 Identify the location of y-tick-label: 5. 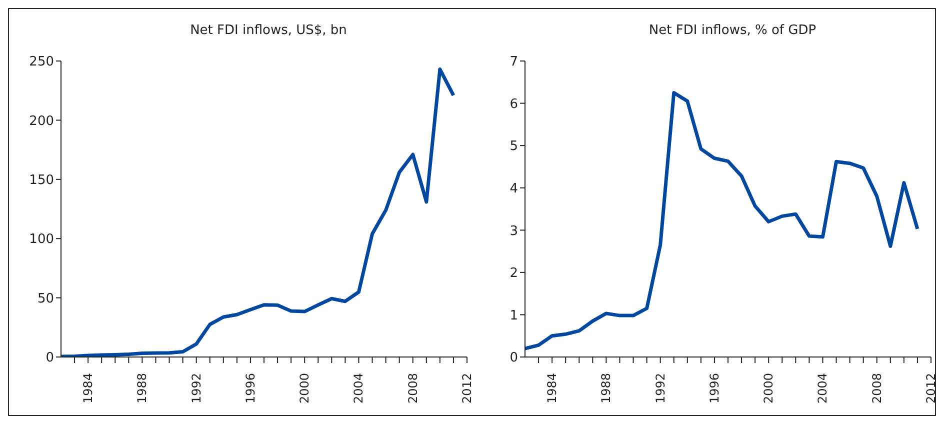
(514, 146).